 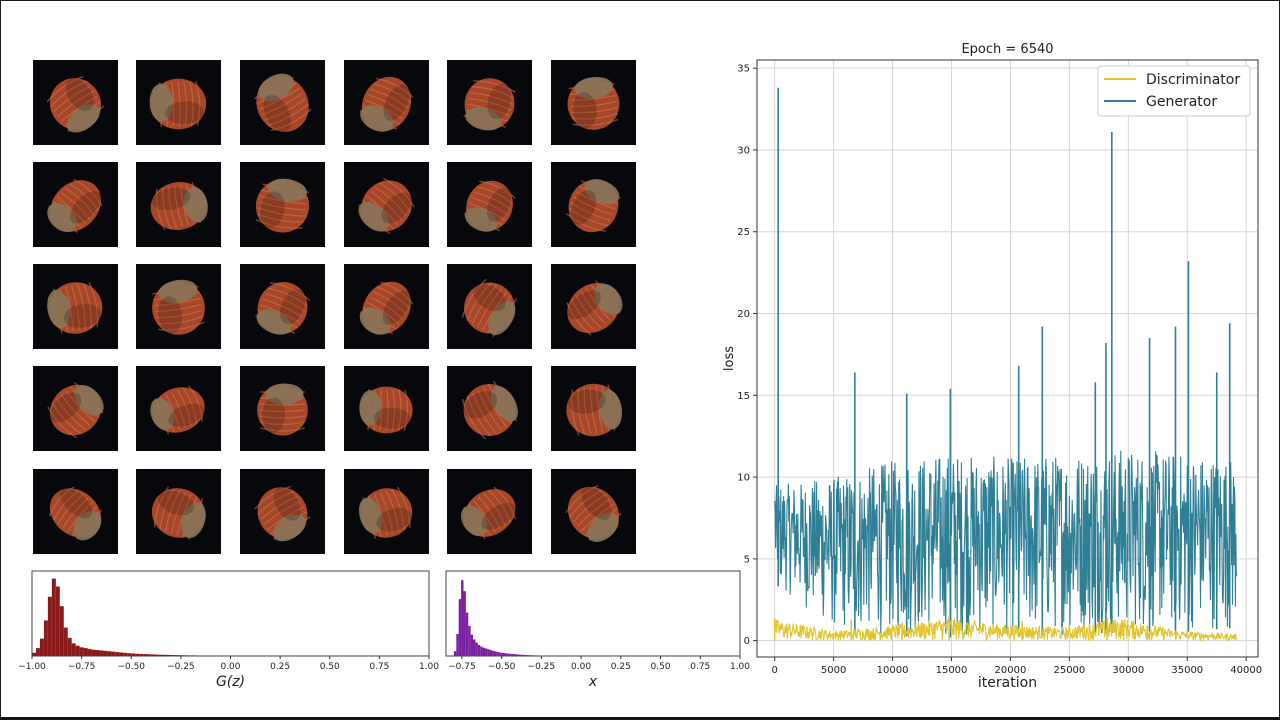 I want to click on legend-label: Discriminator, so click(x=1193, y=80).